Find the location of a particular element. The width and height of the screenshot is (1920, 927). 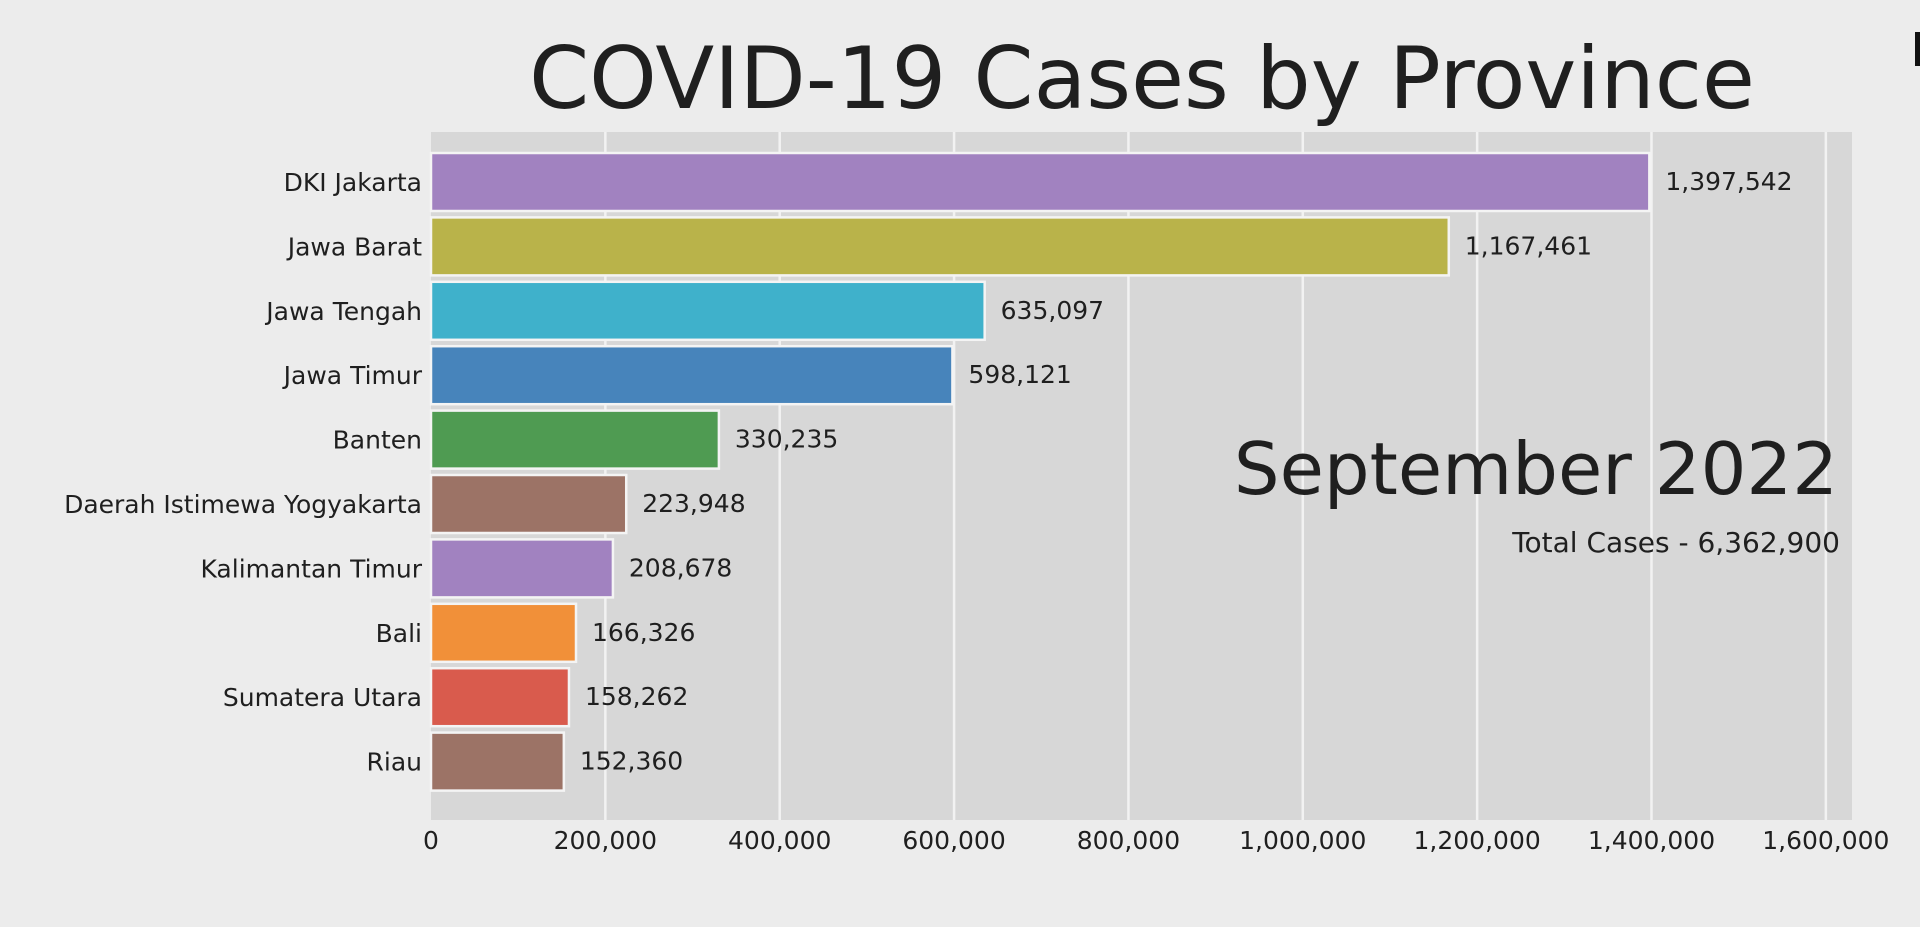

x-tick-label: 600,000 is located at coordinates (953, 840).